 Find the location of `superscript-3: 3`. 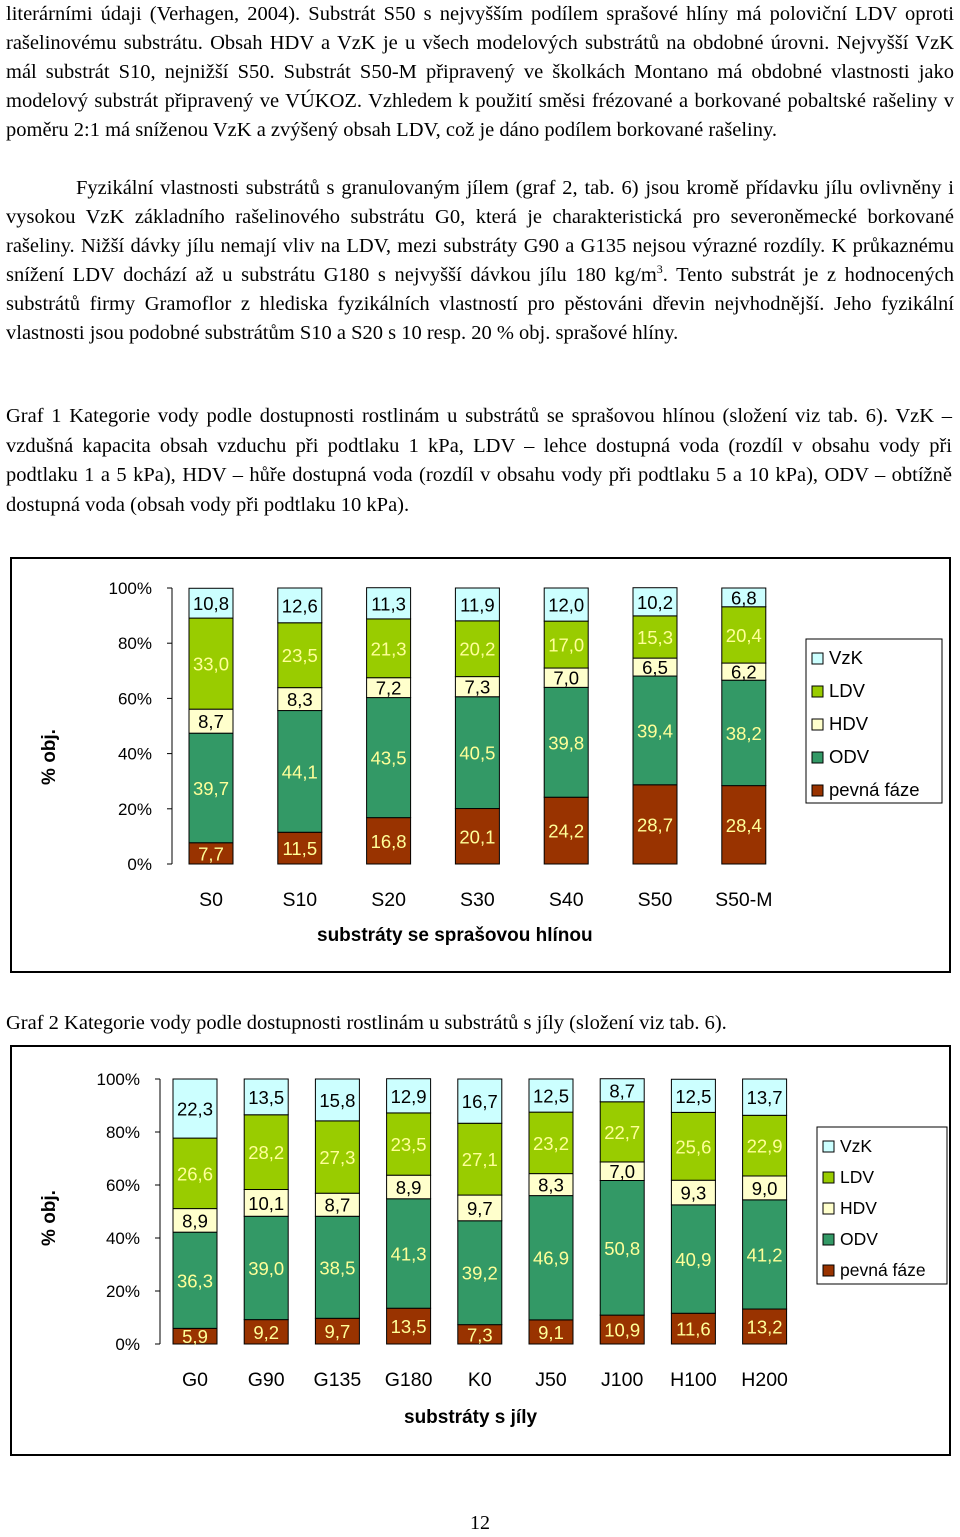

superscript-3: 3 is located at coordinates (659, 269).